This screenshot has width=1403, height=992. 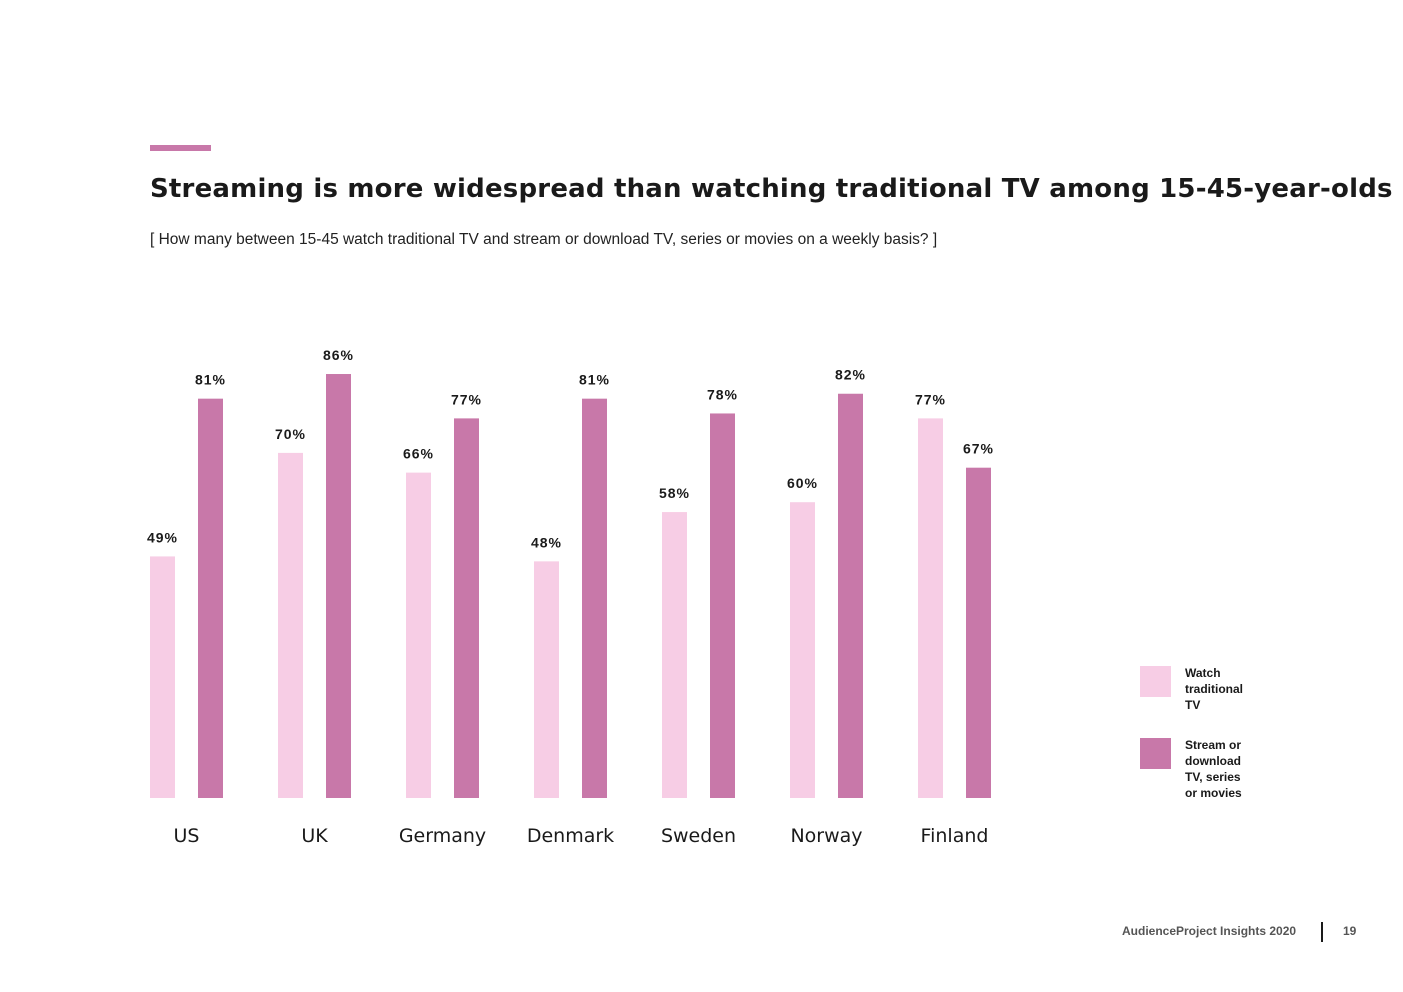 What do you see at coordinates (180, 148) in the screenshot?
I see `title-accent-bar` at bounding box center [180, 148].